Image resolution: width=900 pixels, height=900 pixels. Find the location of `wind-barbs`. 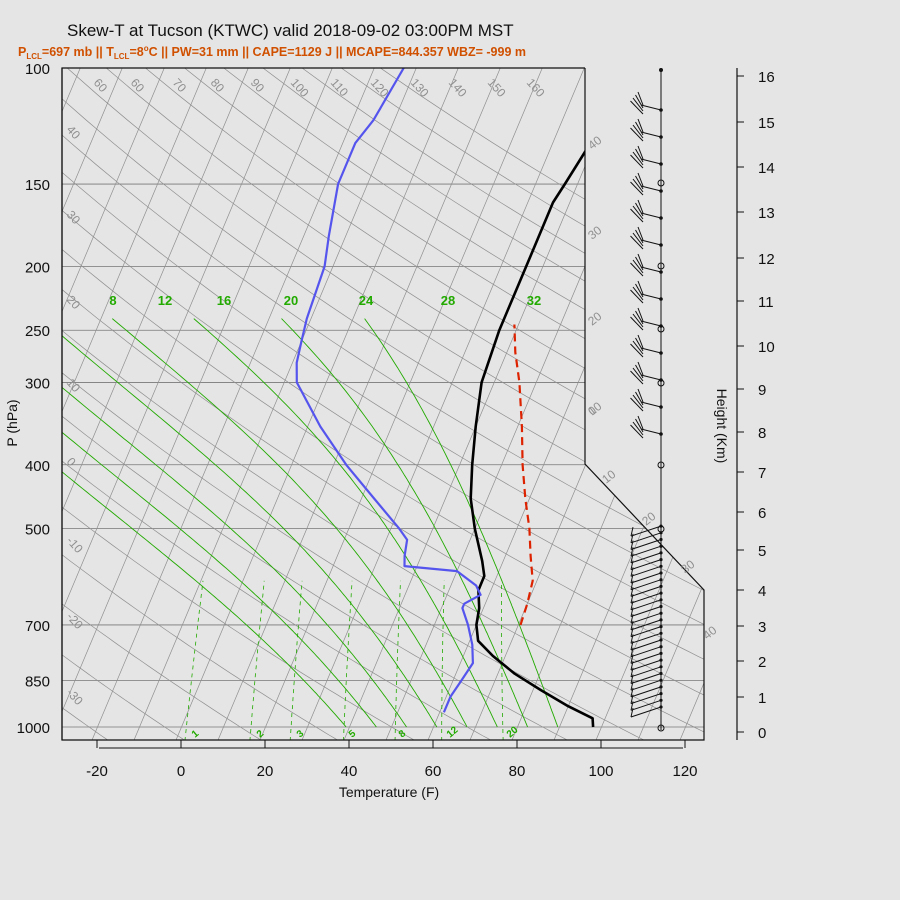

wind-barbs is located at coordinates (647, 400).